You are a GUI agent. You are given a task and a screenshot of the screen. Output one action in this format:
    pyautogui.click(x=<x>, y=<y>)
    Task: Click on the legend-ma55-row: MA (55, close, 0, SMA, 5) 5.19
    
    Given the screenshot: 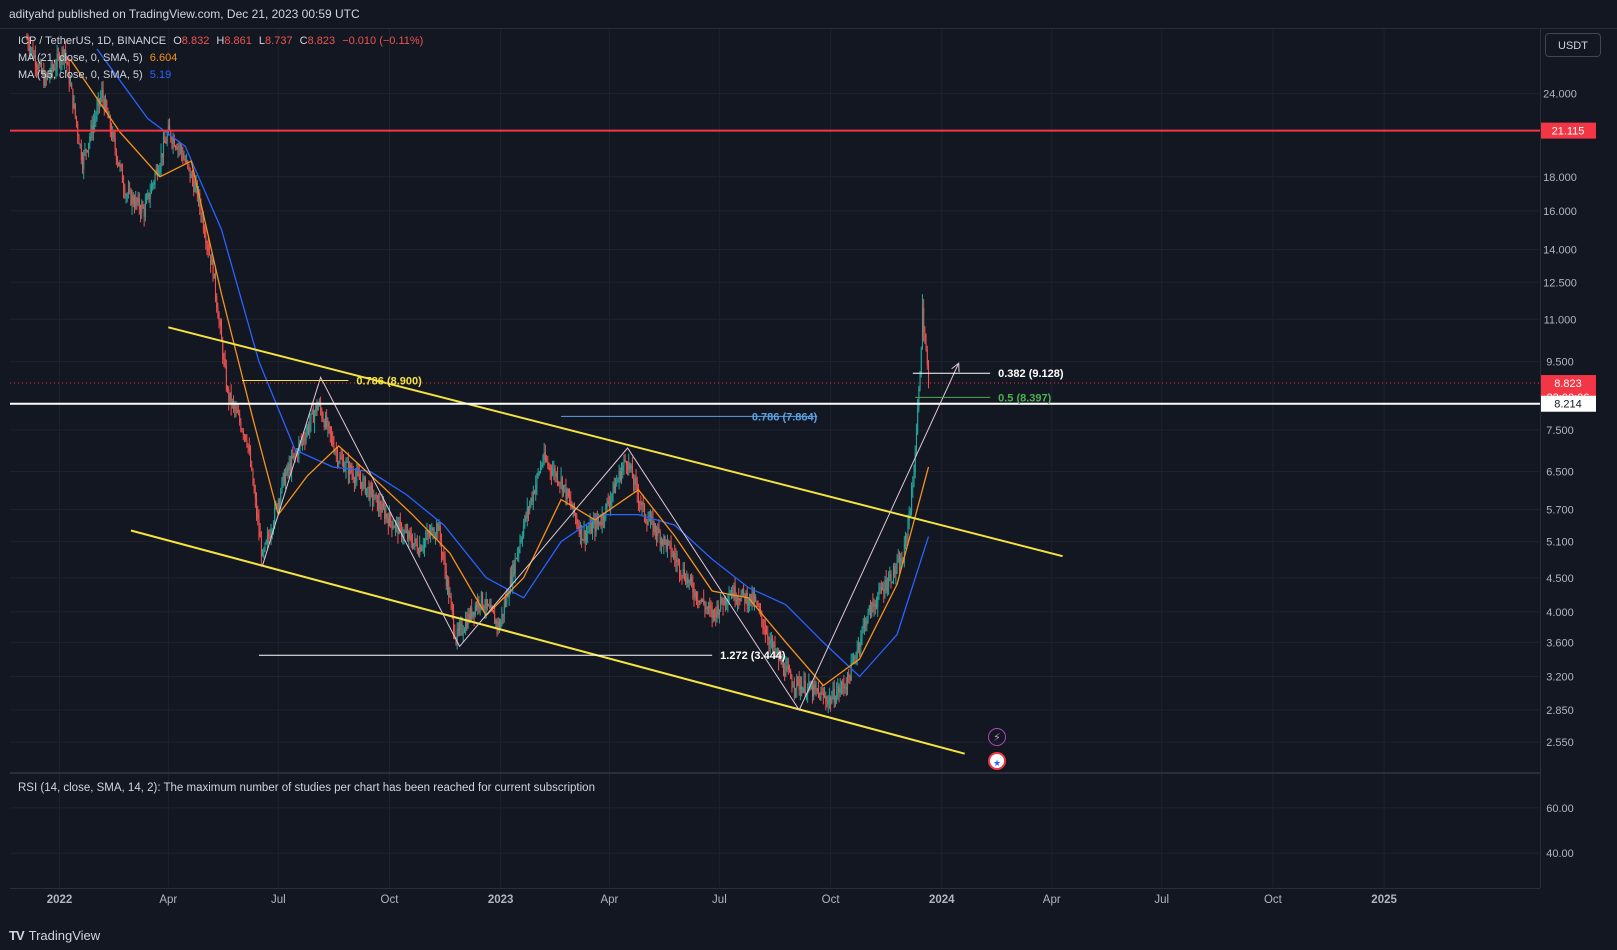 What is the action you would take?
    pyautogui.click(x=96, y=75)
    